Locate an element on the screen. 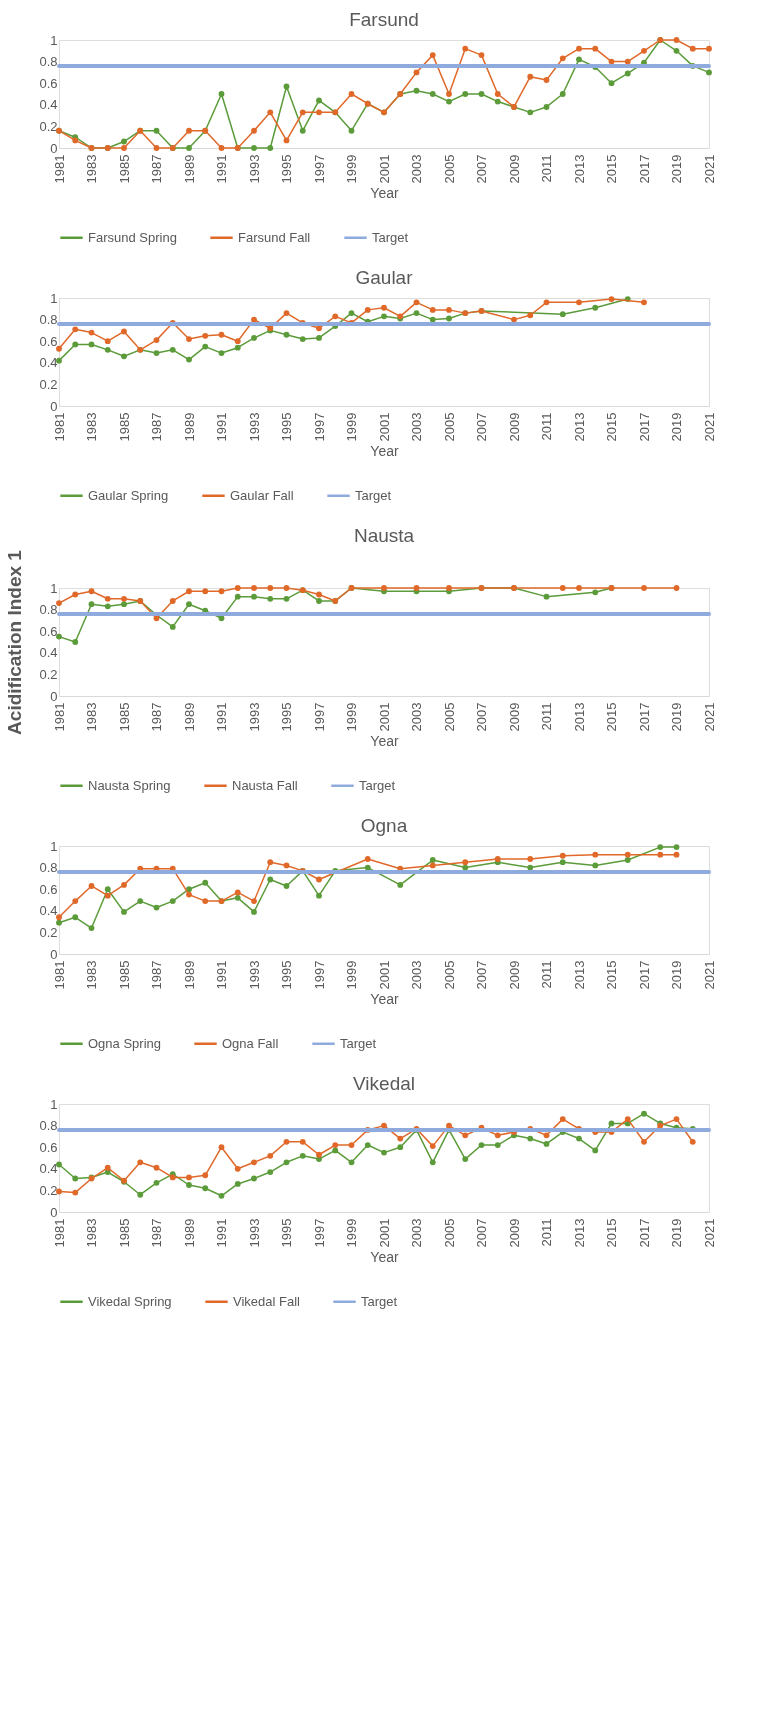 Image resolution: width=780 pixels, height=1715 pixels. legend-label: Vikedal Fall is located at coordinates (267, 1301).